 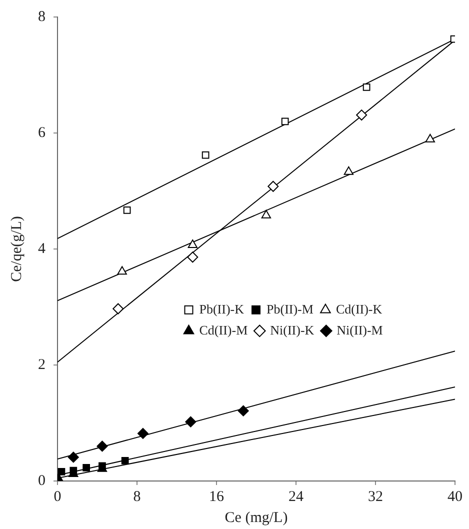 I want to click on x-tick-label: 16, so click(x=216, y=496).